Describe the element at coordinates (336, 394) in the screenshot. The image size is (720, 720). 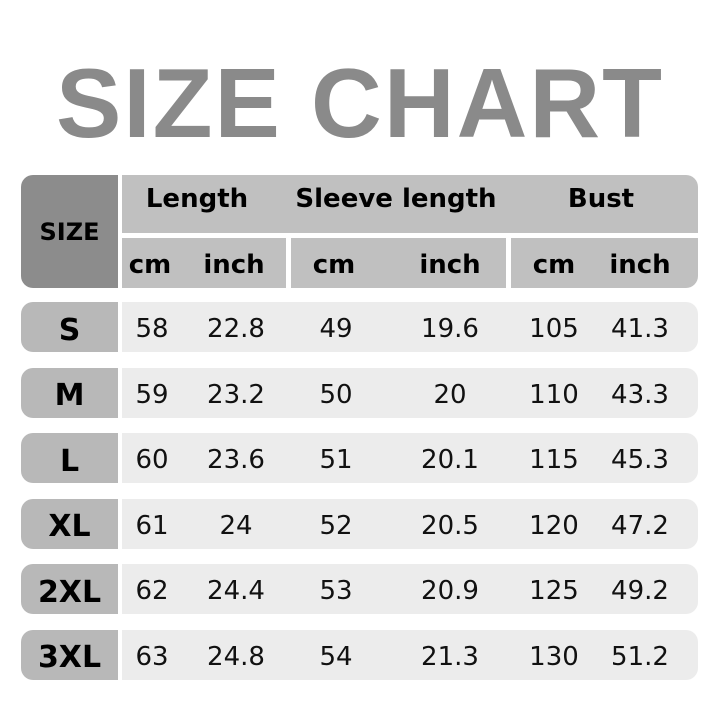
I see `value-cell: 50` at that location.